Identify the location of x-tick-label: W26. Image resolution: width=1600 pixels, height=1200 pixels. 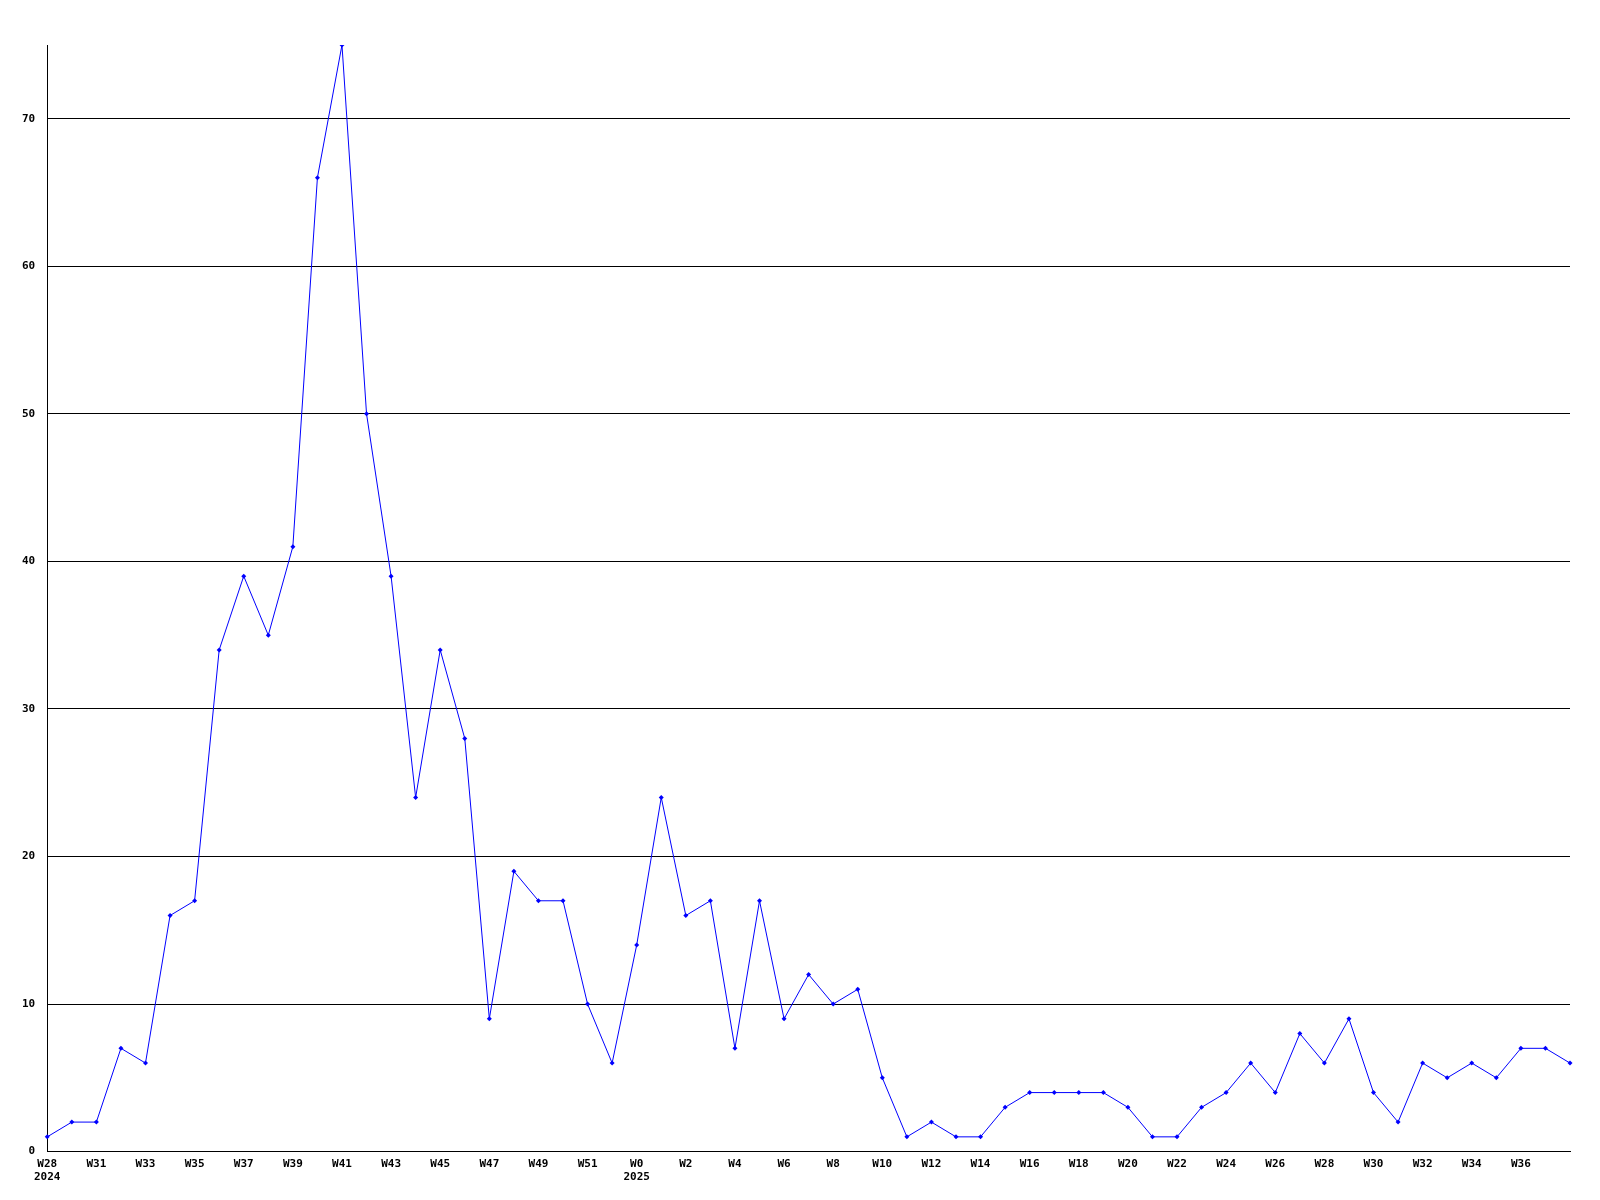
(1275, 1164).